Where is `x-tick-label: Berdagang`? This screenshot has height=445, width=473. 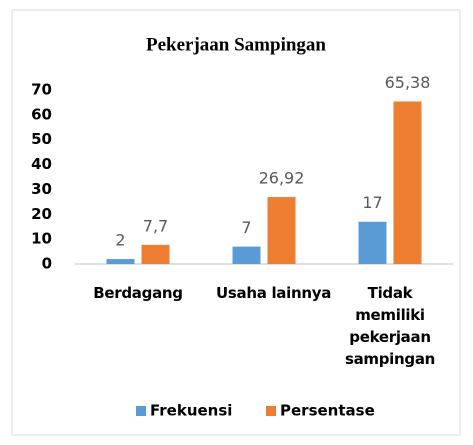 x-tick-label: Berdagang is located at coordinates (138, 293).